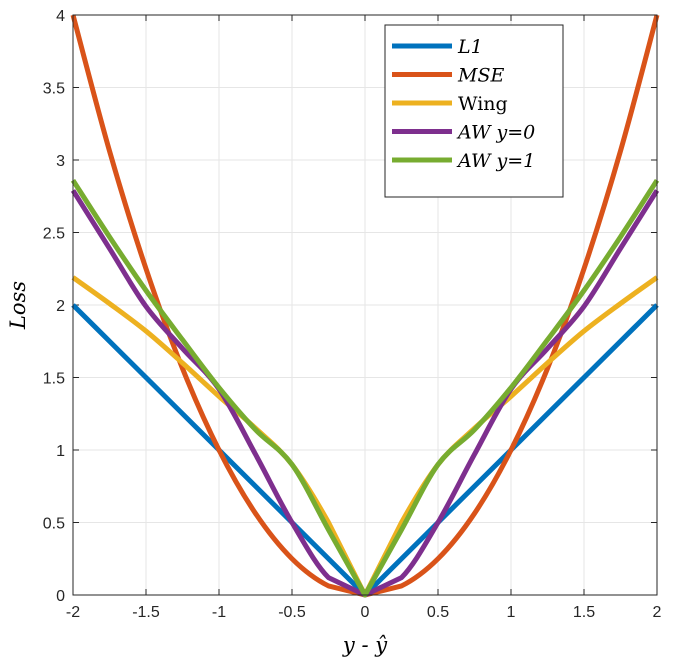 This screenshot has height=663, width=676. I want to click on y-tick-label: 4, so click(60, 16).